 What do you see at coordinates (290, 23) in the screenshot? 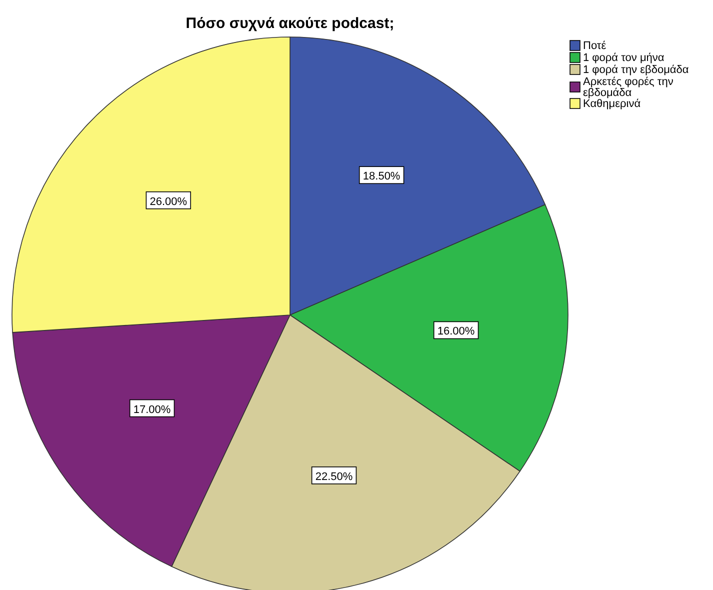
I see `chart-title: Πόσο συχνά ακούτε podcast;` at bounding box center [290, 23].